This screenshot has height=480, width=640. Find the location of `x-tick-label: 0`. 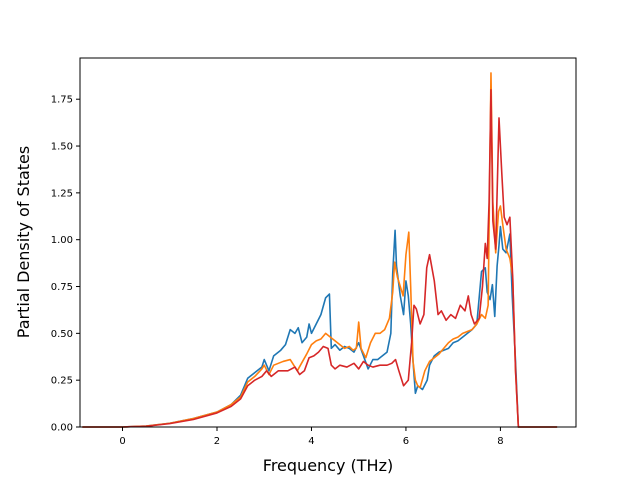

x-tick-label: 0 is located at coordinates (122, 441).